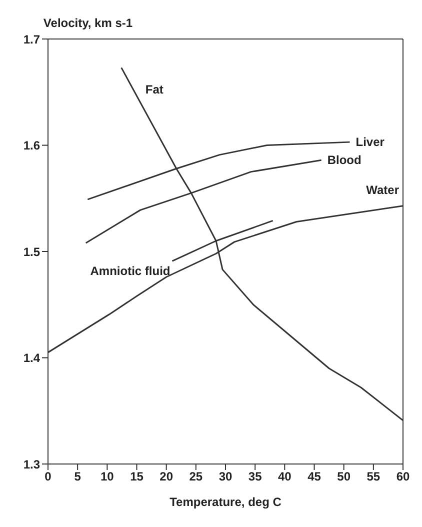  What do you see at coordinates (315, 477) in the screenshot?
I see `x-tick-label: 45` at bounding box center [315, 477].